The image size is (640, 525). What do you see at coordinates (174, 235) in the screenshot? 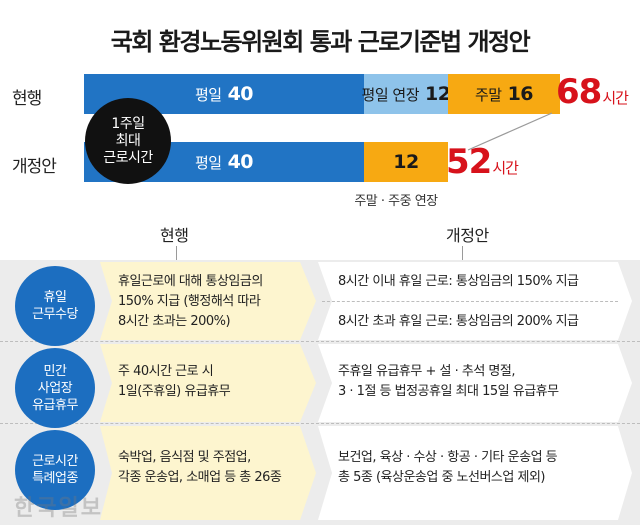
I see `column-header-current: 현행` at bounding box center [174, 235].